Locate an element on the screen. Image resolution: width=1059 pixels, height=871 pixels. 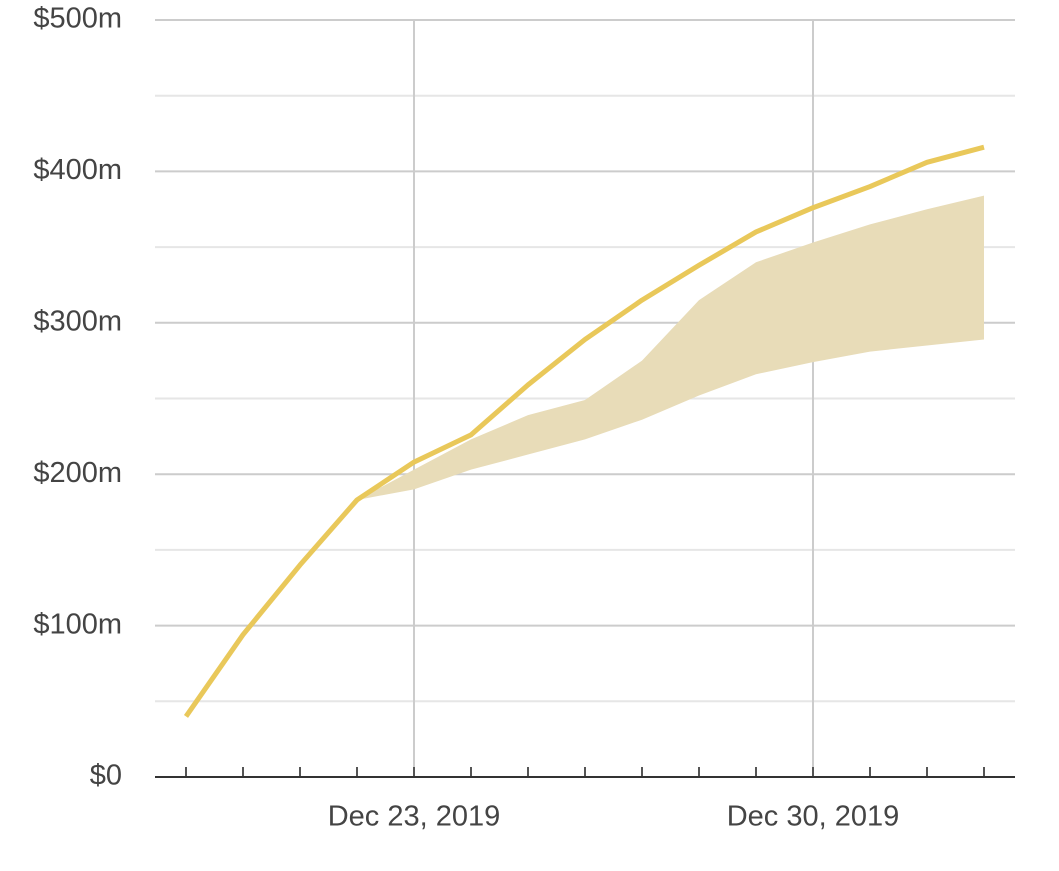
x-tick-label: Dec 23, 2019 is located at coordinates (414, 817).